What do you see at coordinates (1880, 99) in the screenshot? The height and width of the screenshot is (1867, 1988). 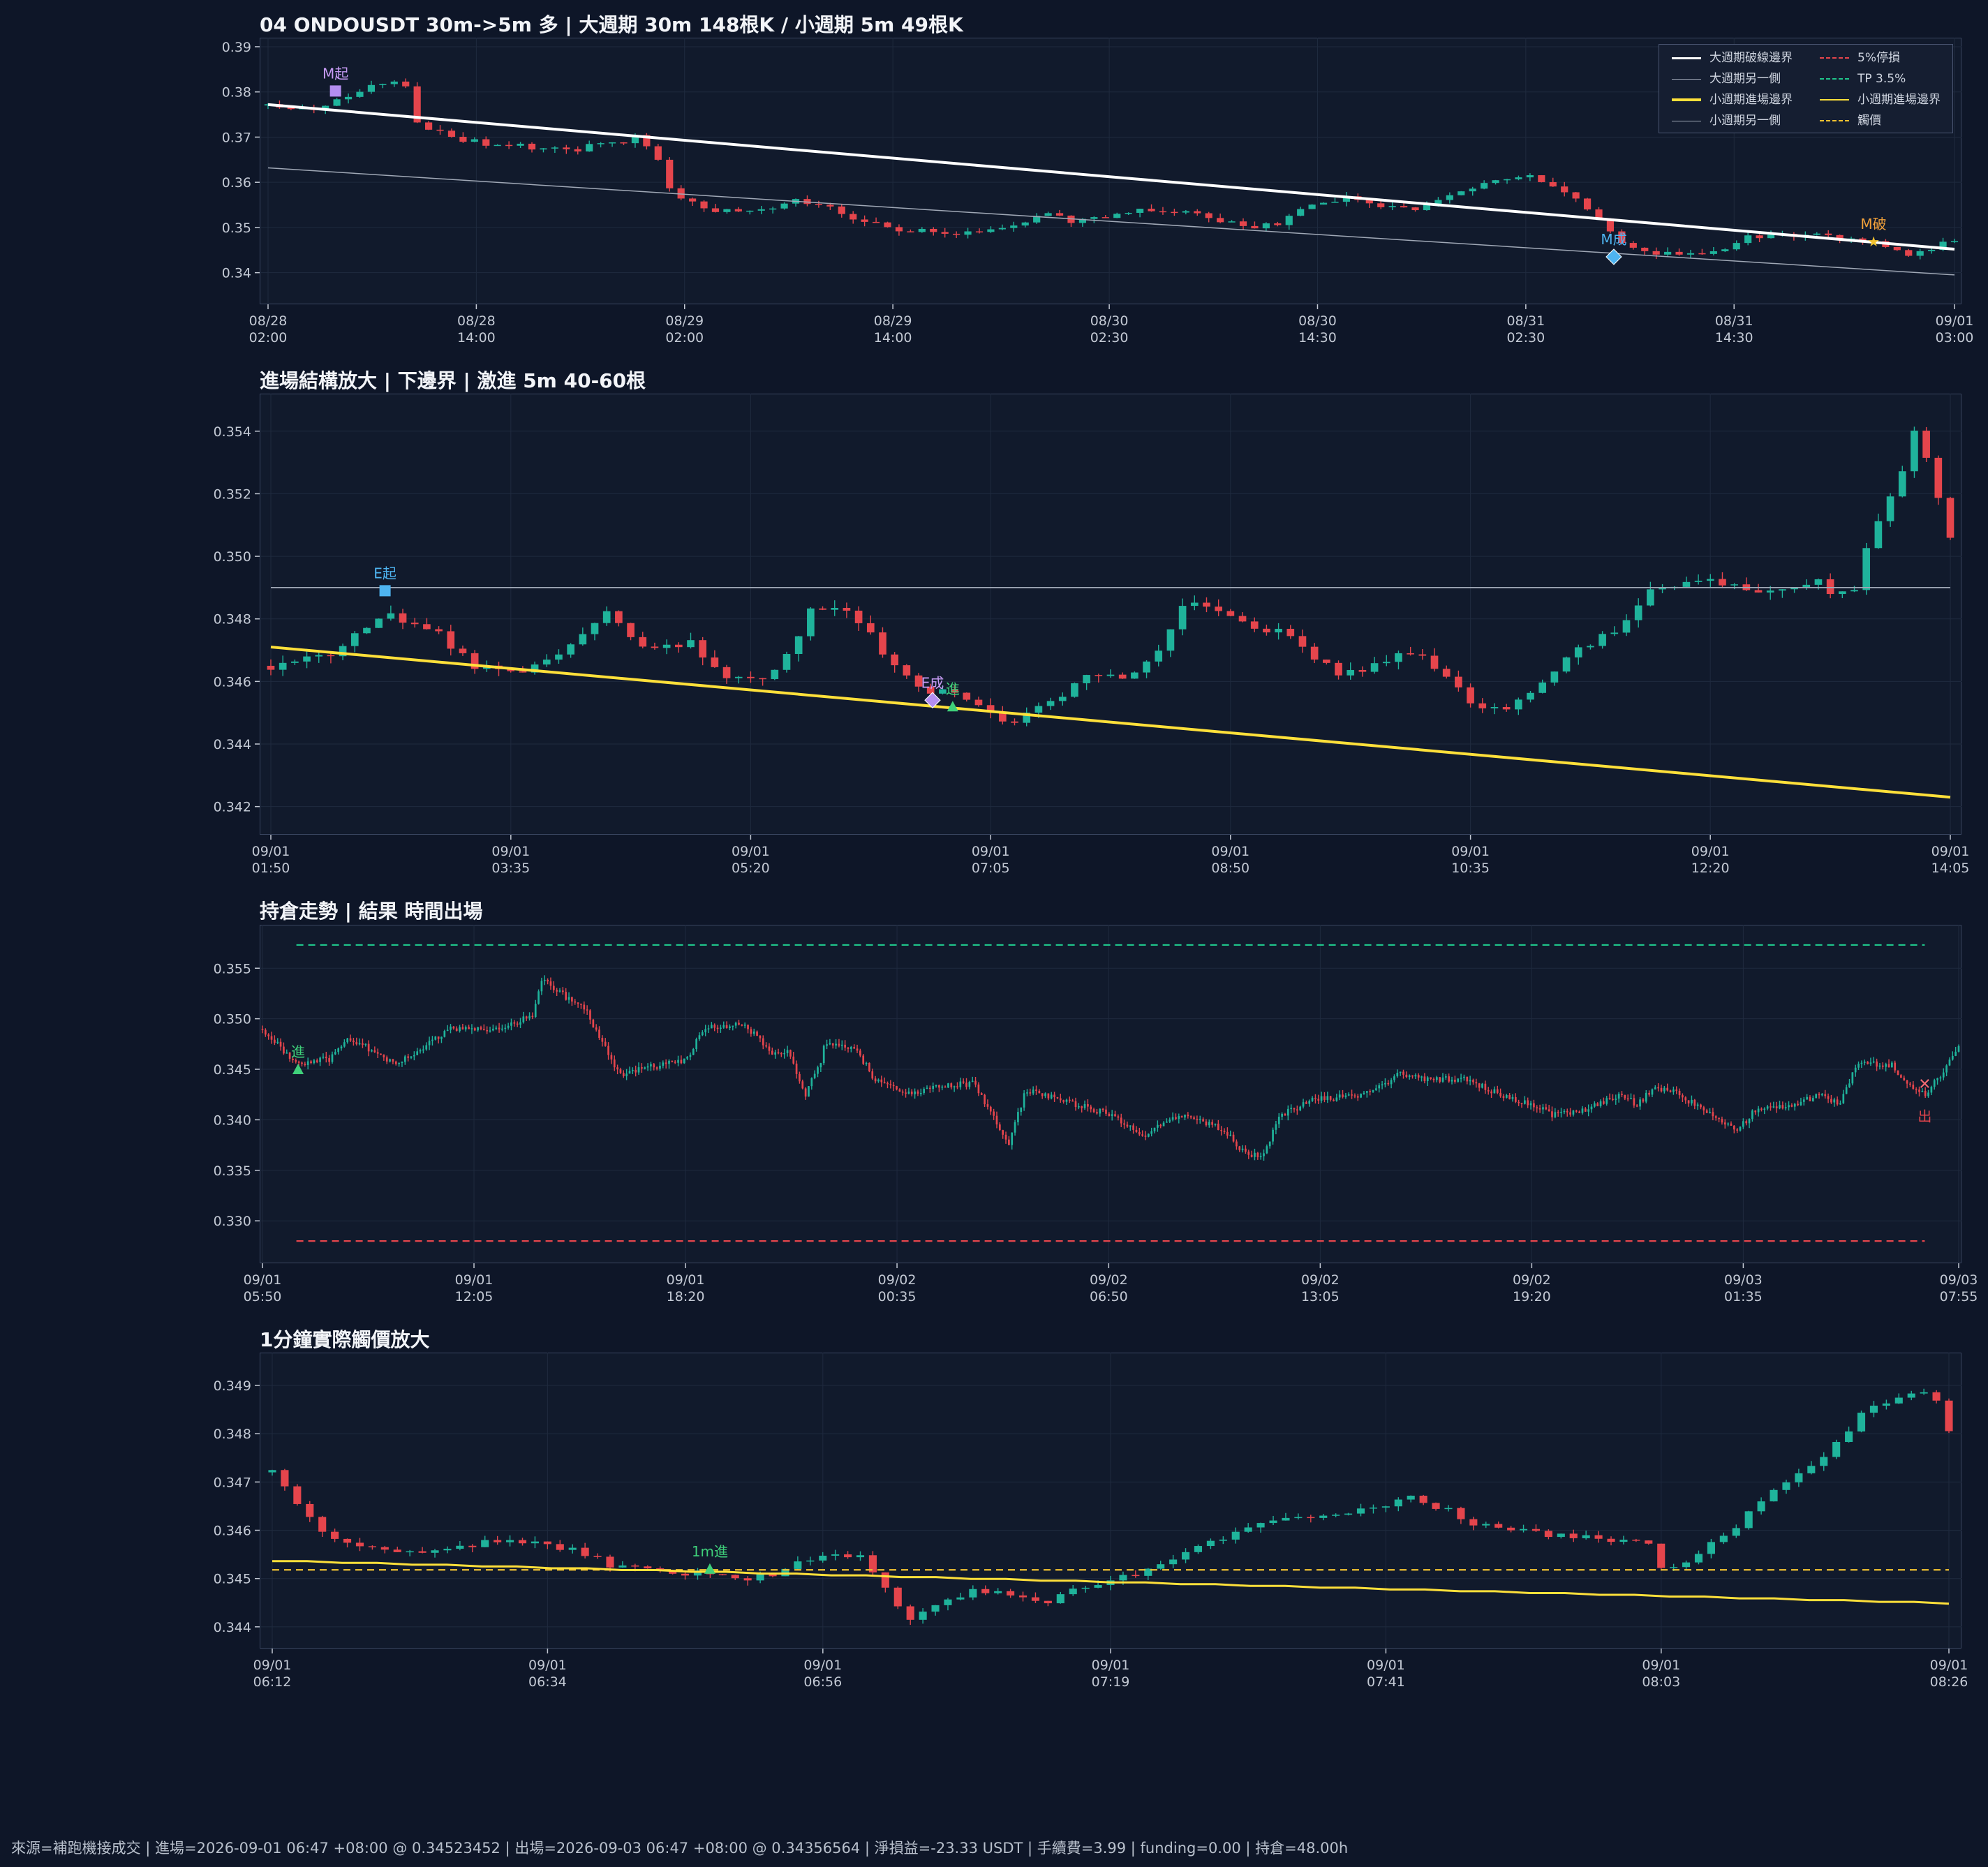 I see `legend-entry: 小週期進場邊界` at bounding box center [1880, 99].